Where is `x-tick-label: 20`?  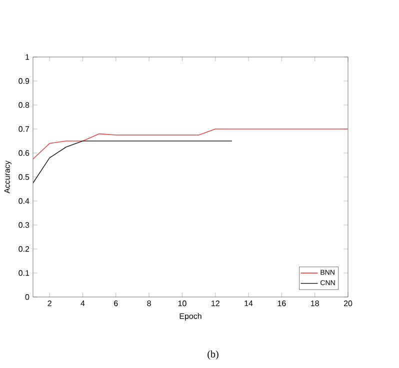
x-tick-label: 20 is located at coordinates (348, 303).